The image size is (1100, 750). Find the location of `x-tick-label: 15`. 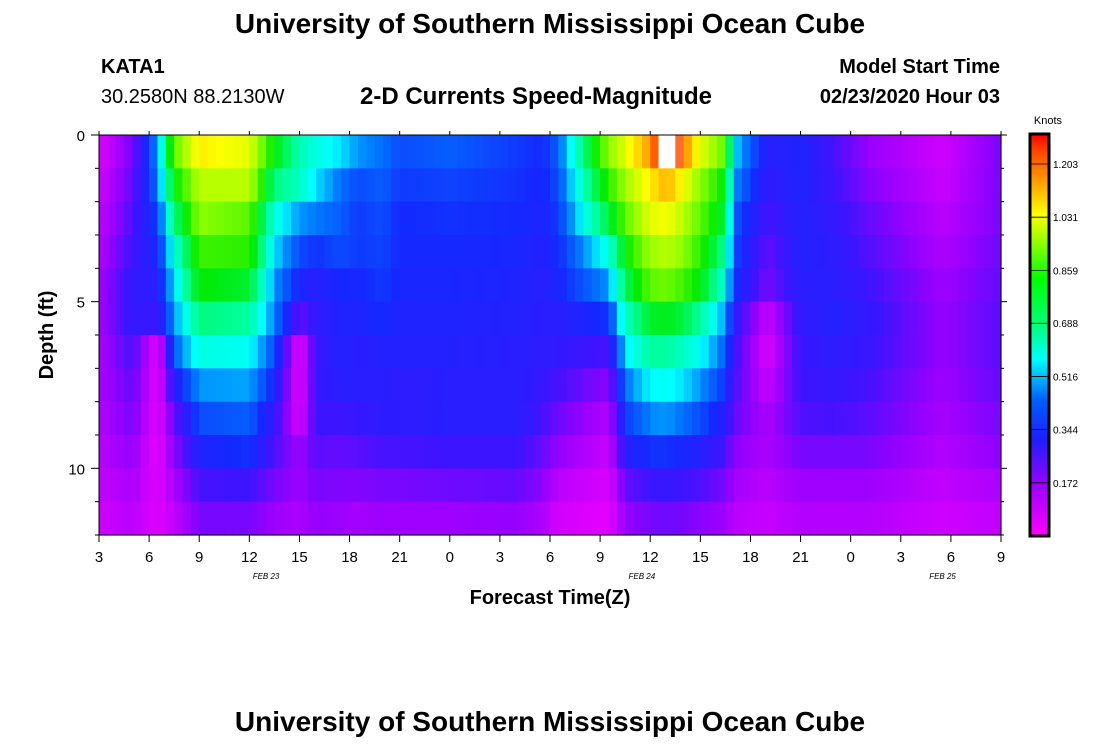

x-tick-label: 15 is located at coordinates (299, 557).